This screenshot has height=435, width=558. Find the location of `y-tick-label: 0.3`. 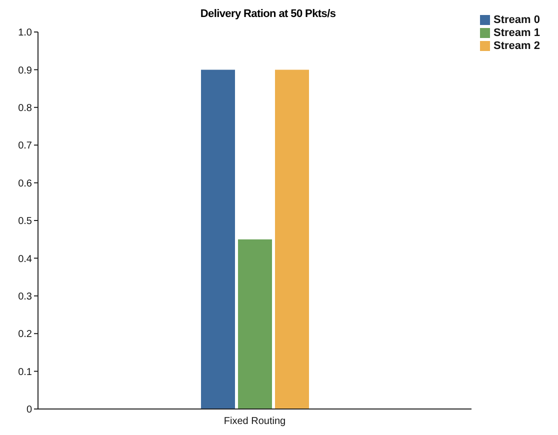

y-tick-label: 0.3 is located at coordinates (25, 296).